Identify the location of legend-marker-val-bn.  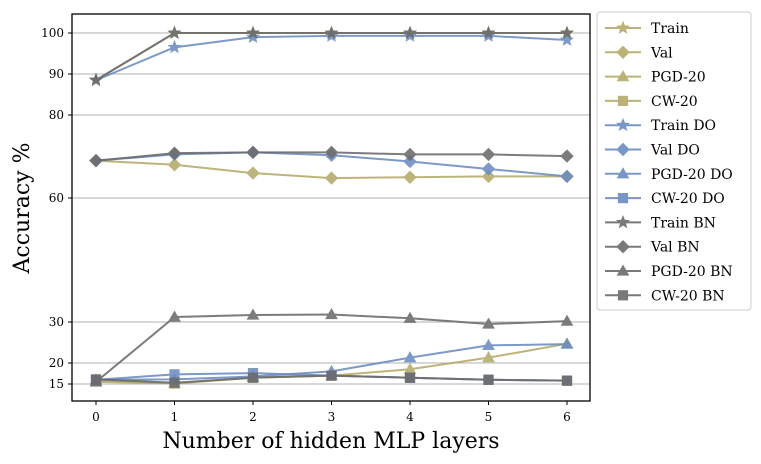
(623, 246).